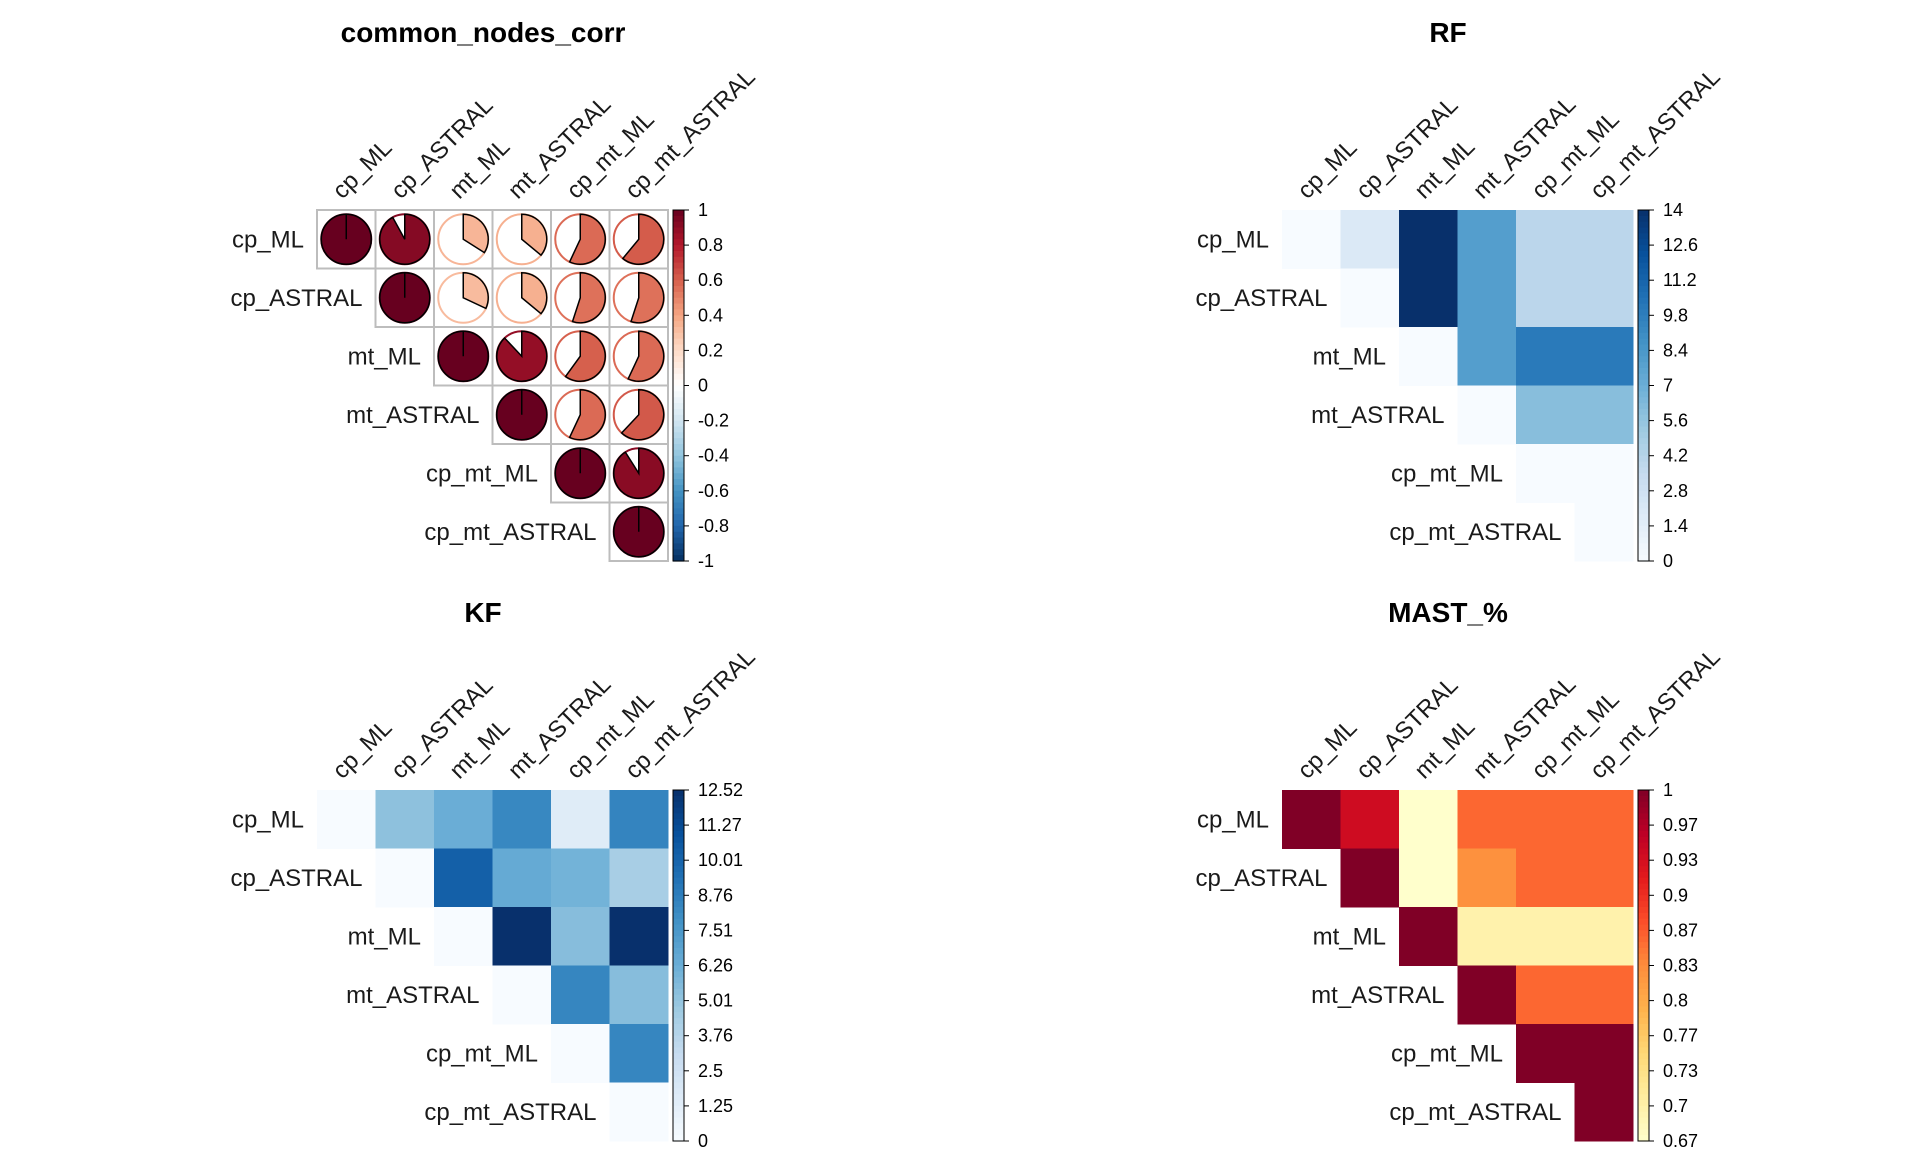 This screenshot has height=1152, width=1920. Describe the element at coordinates (713, 491) in the screenshot. I see `colorbar-tick-label: -0.6` at that location.